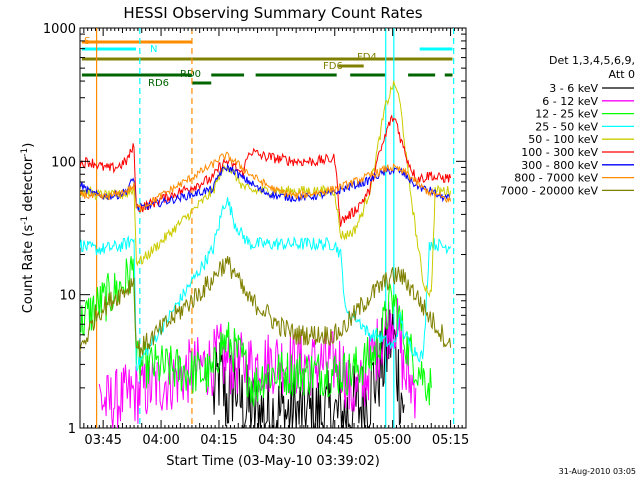 The width and height of the screenshot is (640, 480). I want to click on legend-label-50-100-kev: 50 - 100 keV, so click(563, 139).